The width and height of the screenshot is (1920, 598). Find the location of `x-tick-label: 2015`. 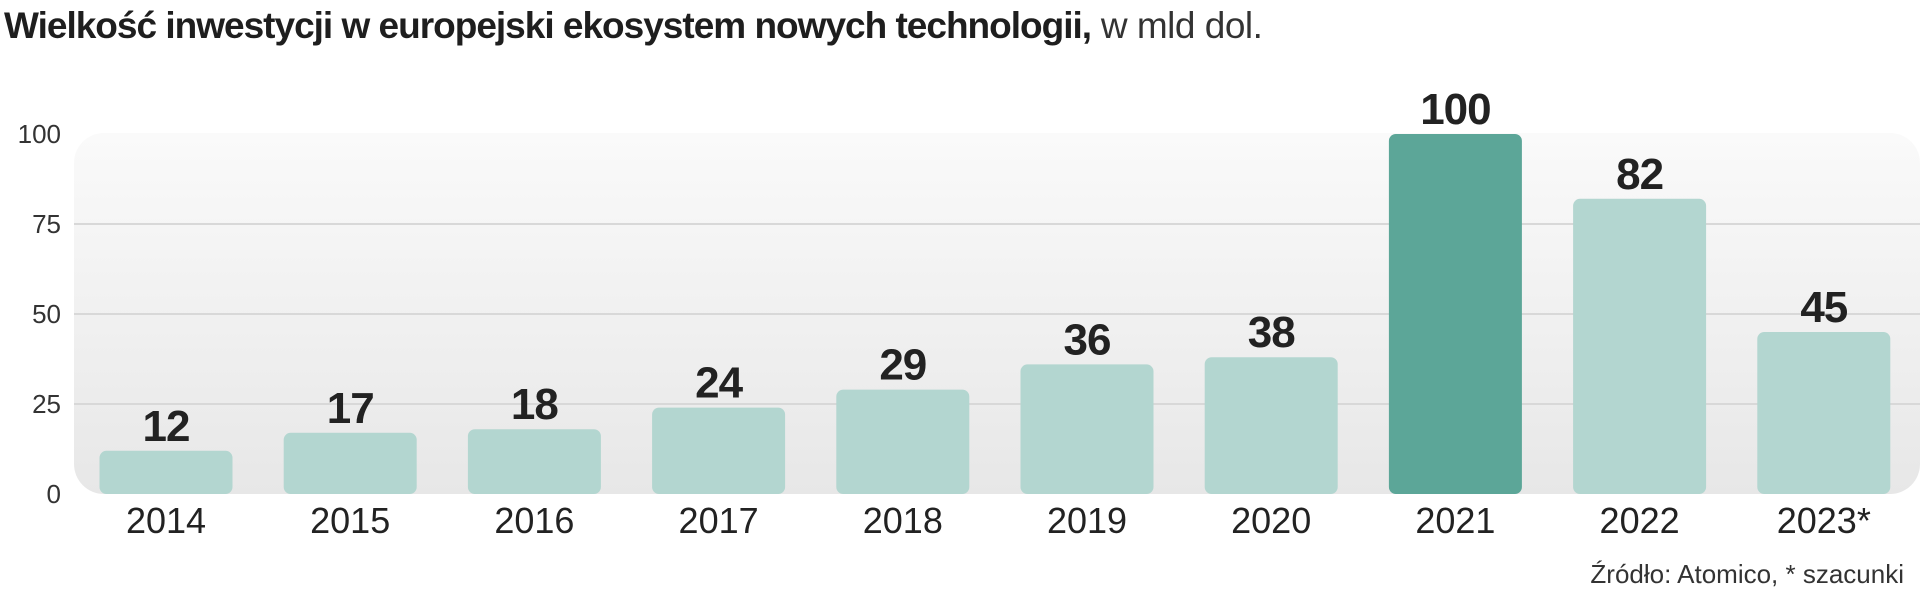

x-tick-label: 2015 is located at coordinates (350, 520).